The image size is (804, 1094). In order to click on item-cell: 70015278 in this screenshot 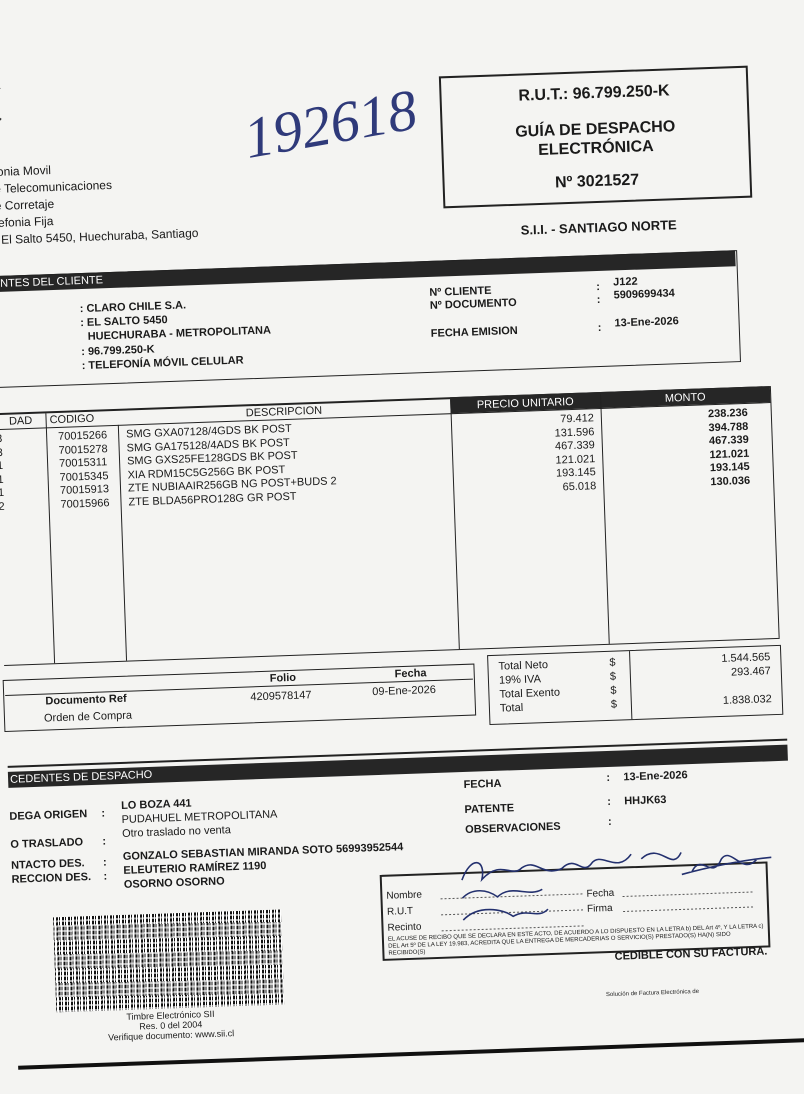, I will do `click(83, 449)`.